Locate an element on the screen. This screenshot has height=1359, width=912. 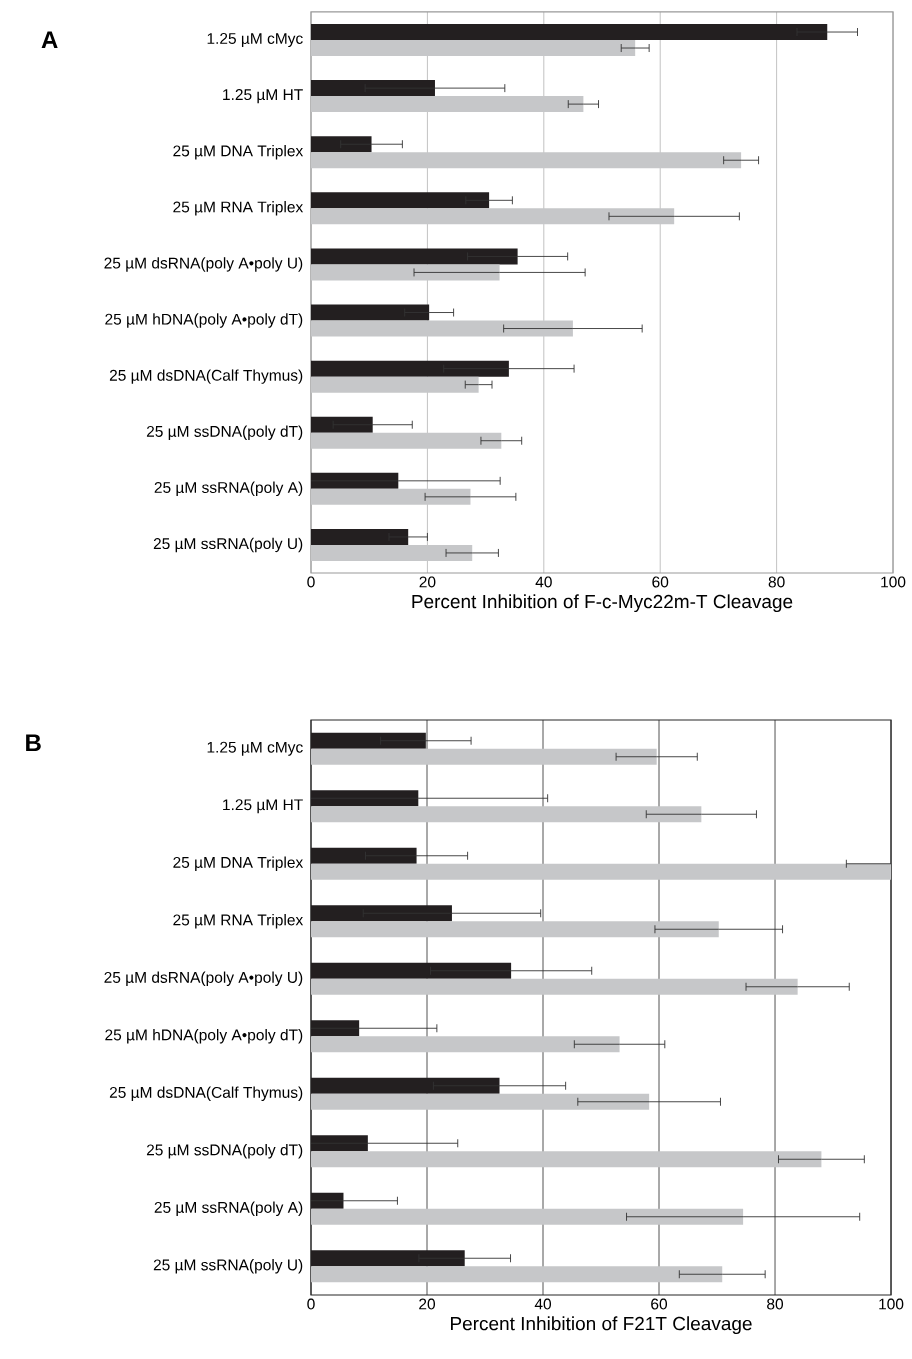
text: B is located at coordinates (33, 743).